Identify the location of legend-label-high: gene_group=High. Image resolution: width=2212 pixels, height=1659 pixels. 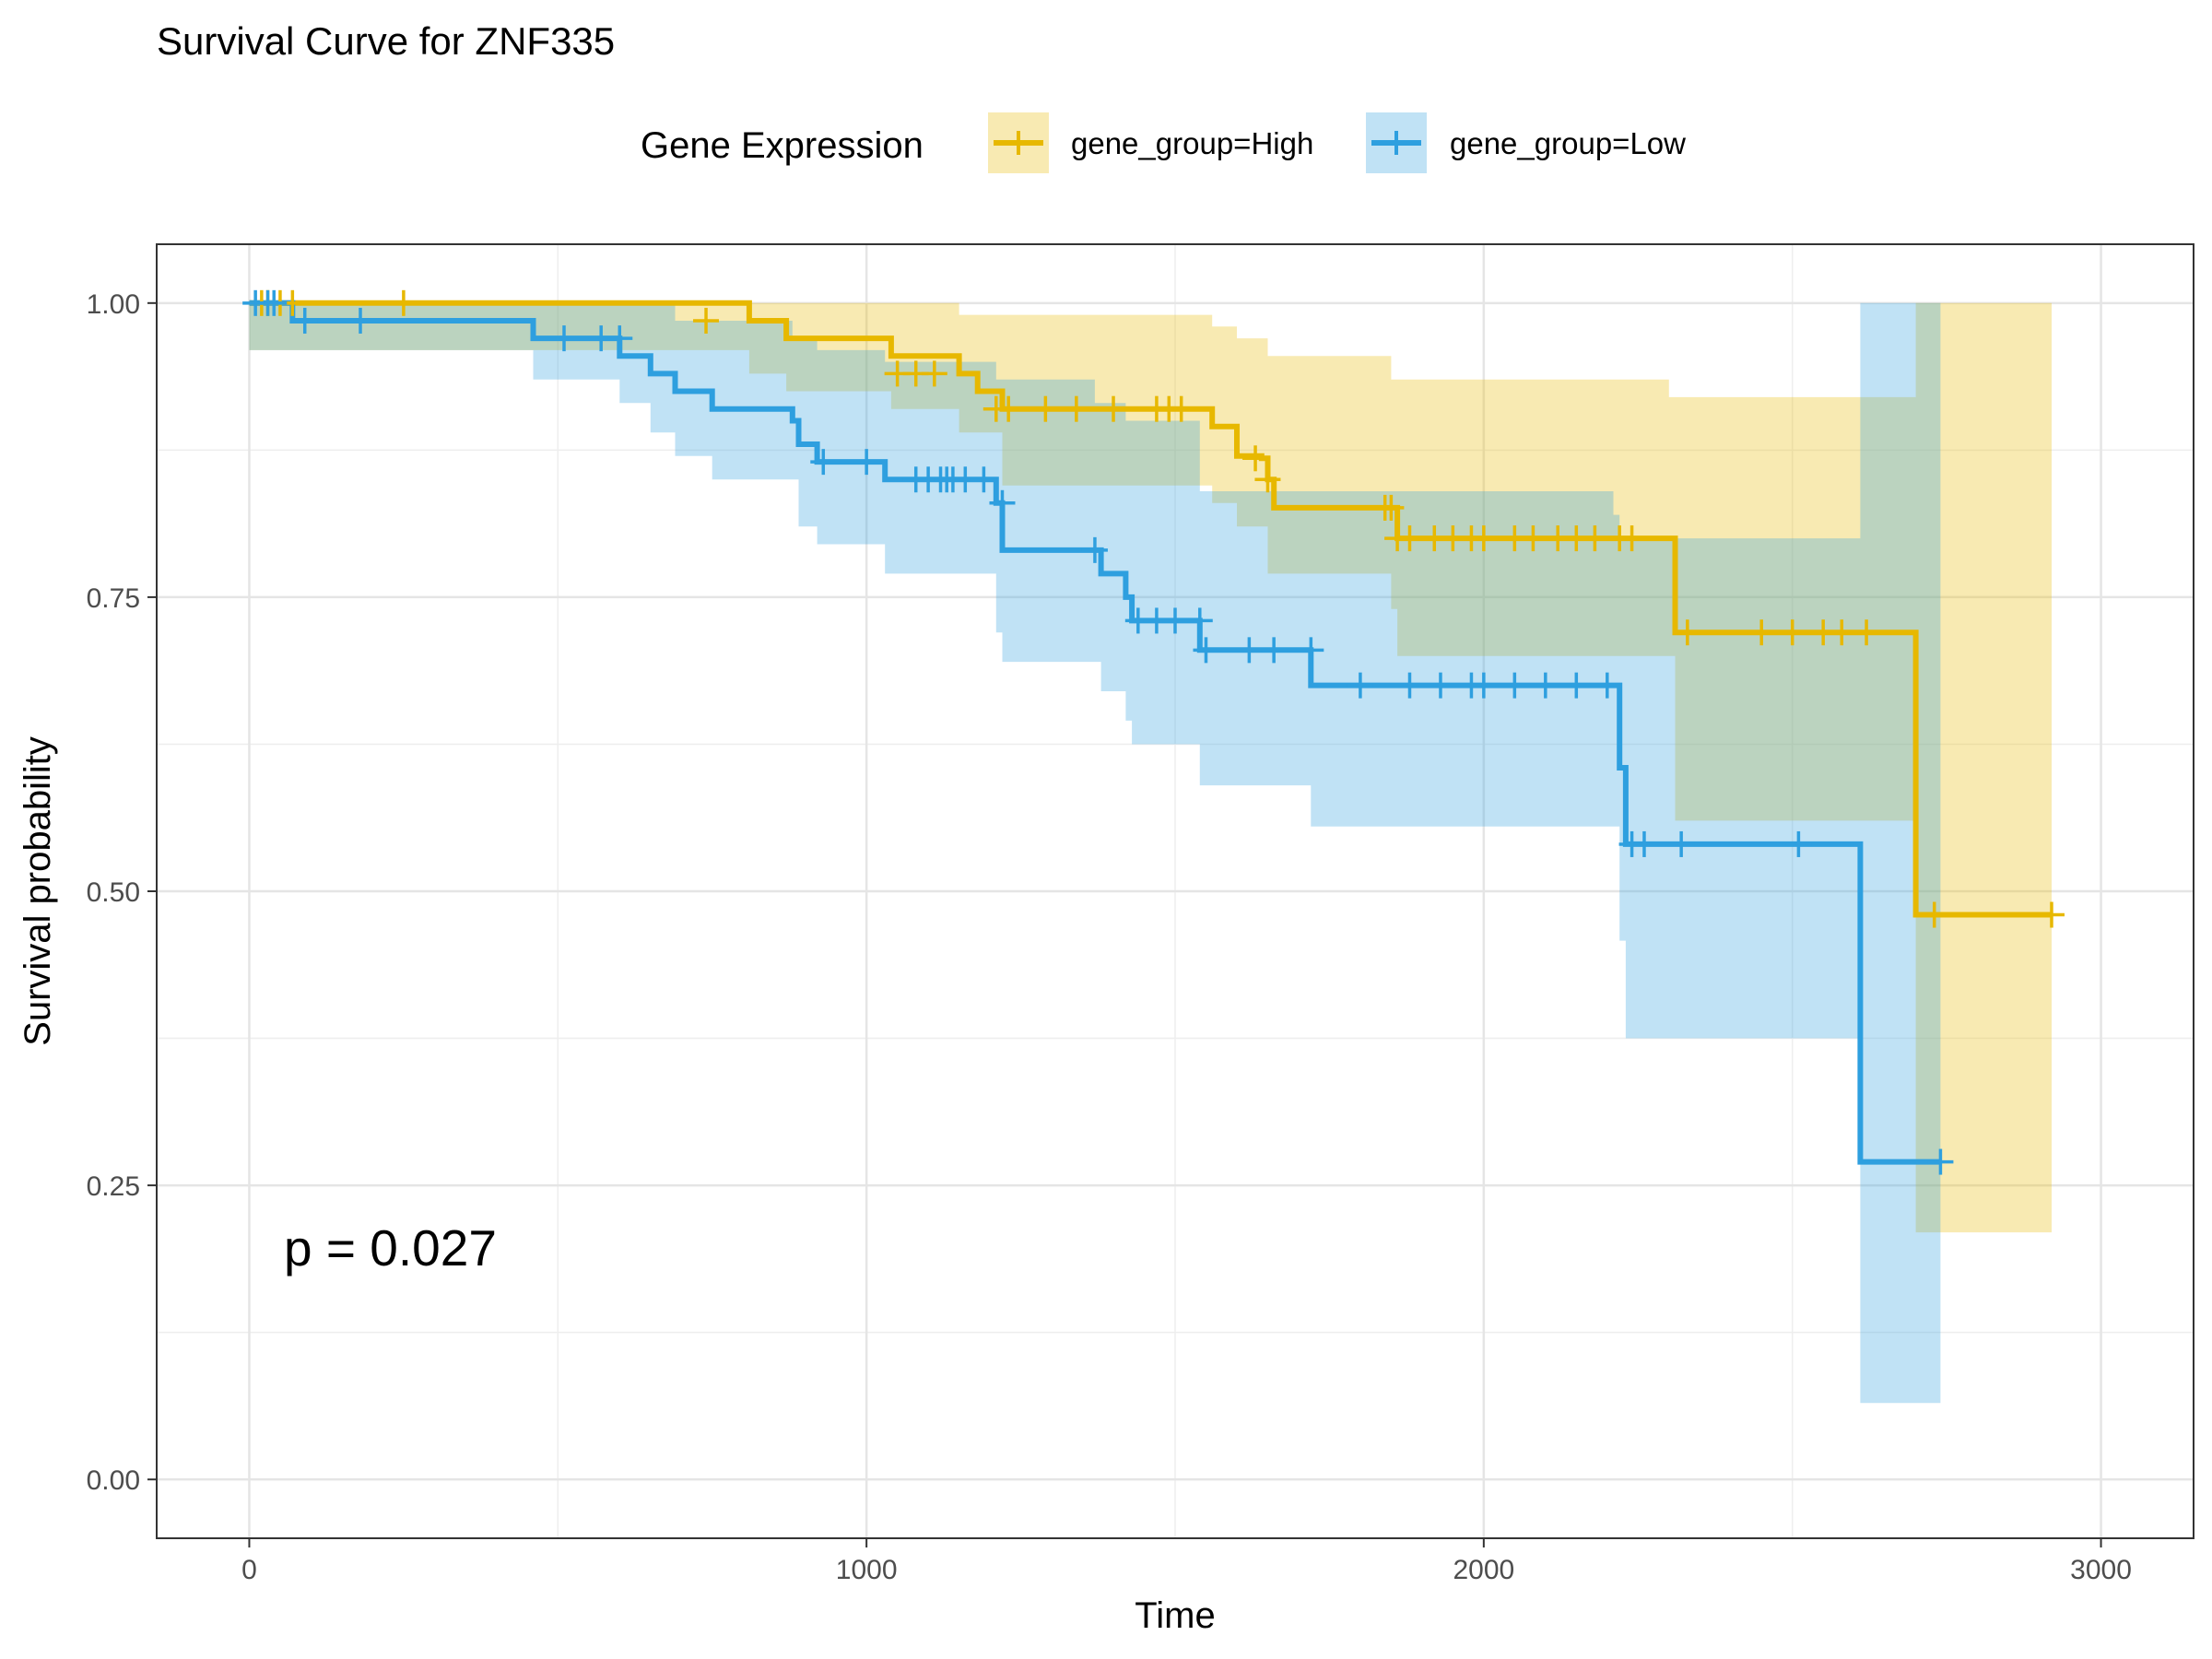
(1192, 143).